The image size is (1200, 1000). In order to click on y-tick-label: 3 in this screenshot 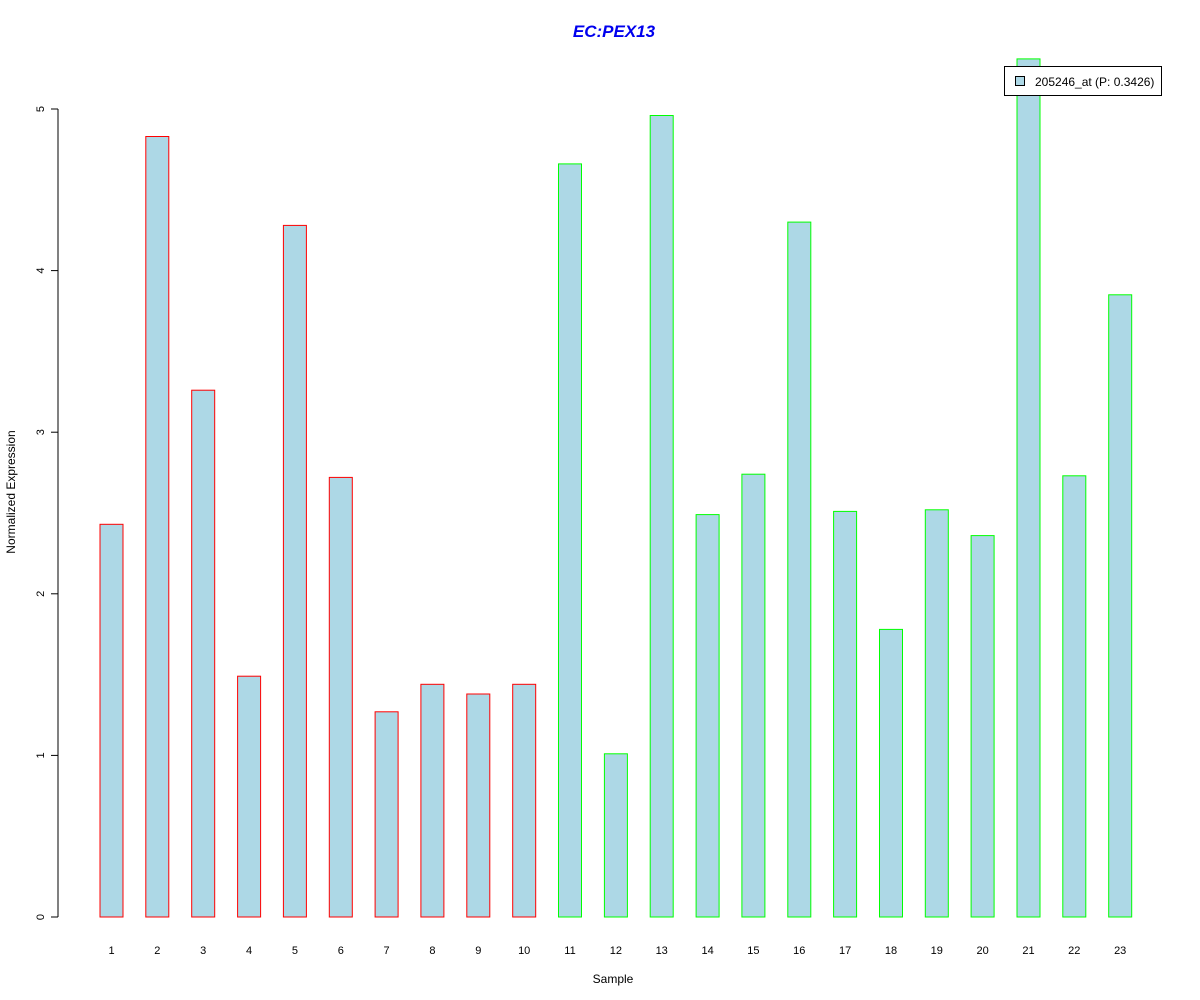, I will do `click(41, 432)`.